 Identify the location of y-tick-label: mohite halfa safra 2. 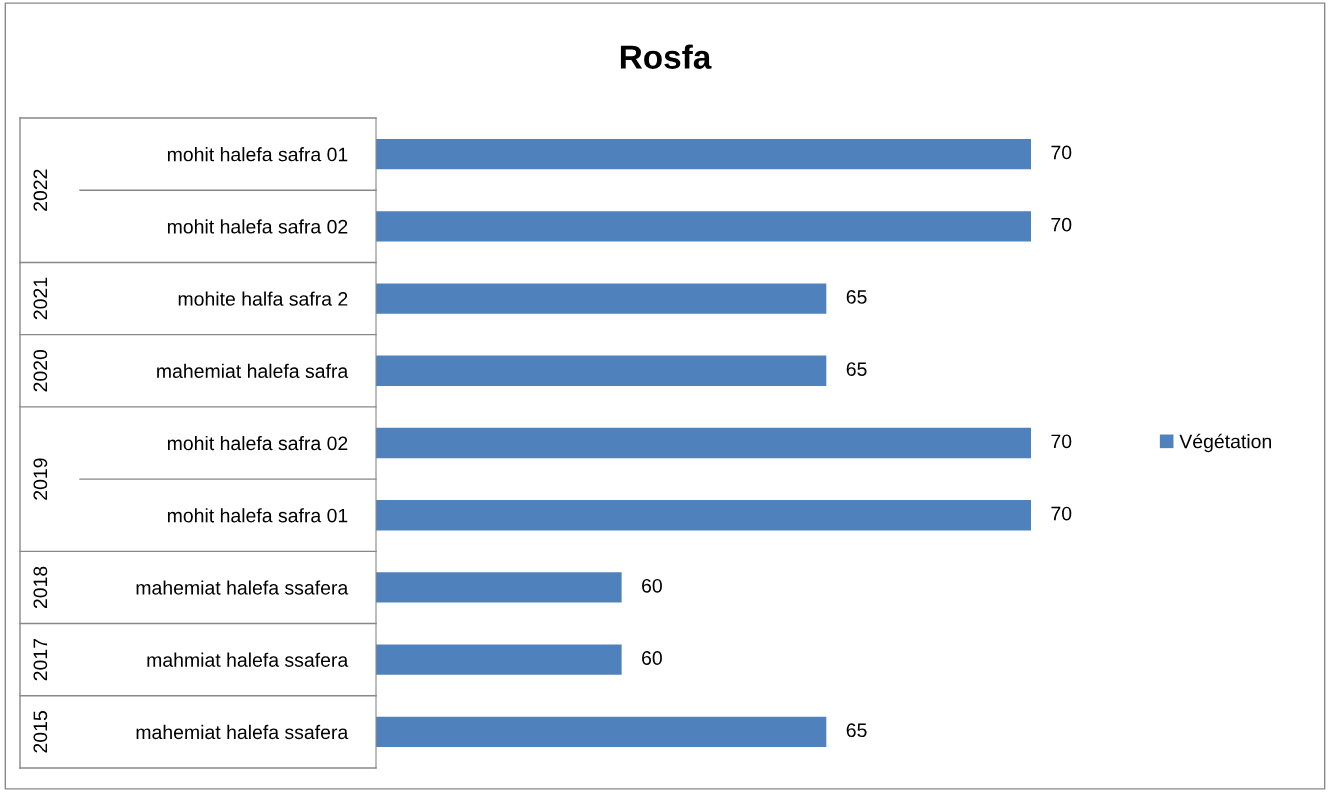
(263, 298).